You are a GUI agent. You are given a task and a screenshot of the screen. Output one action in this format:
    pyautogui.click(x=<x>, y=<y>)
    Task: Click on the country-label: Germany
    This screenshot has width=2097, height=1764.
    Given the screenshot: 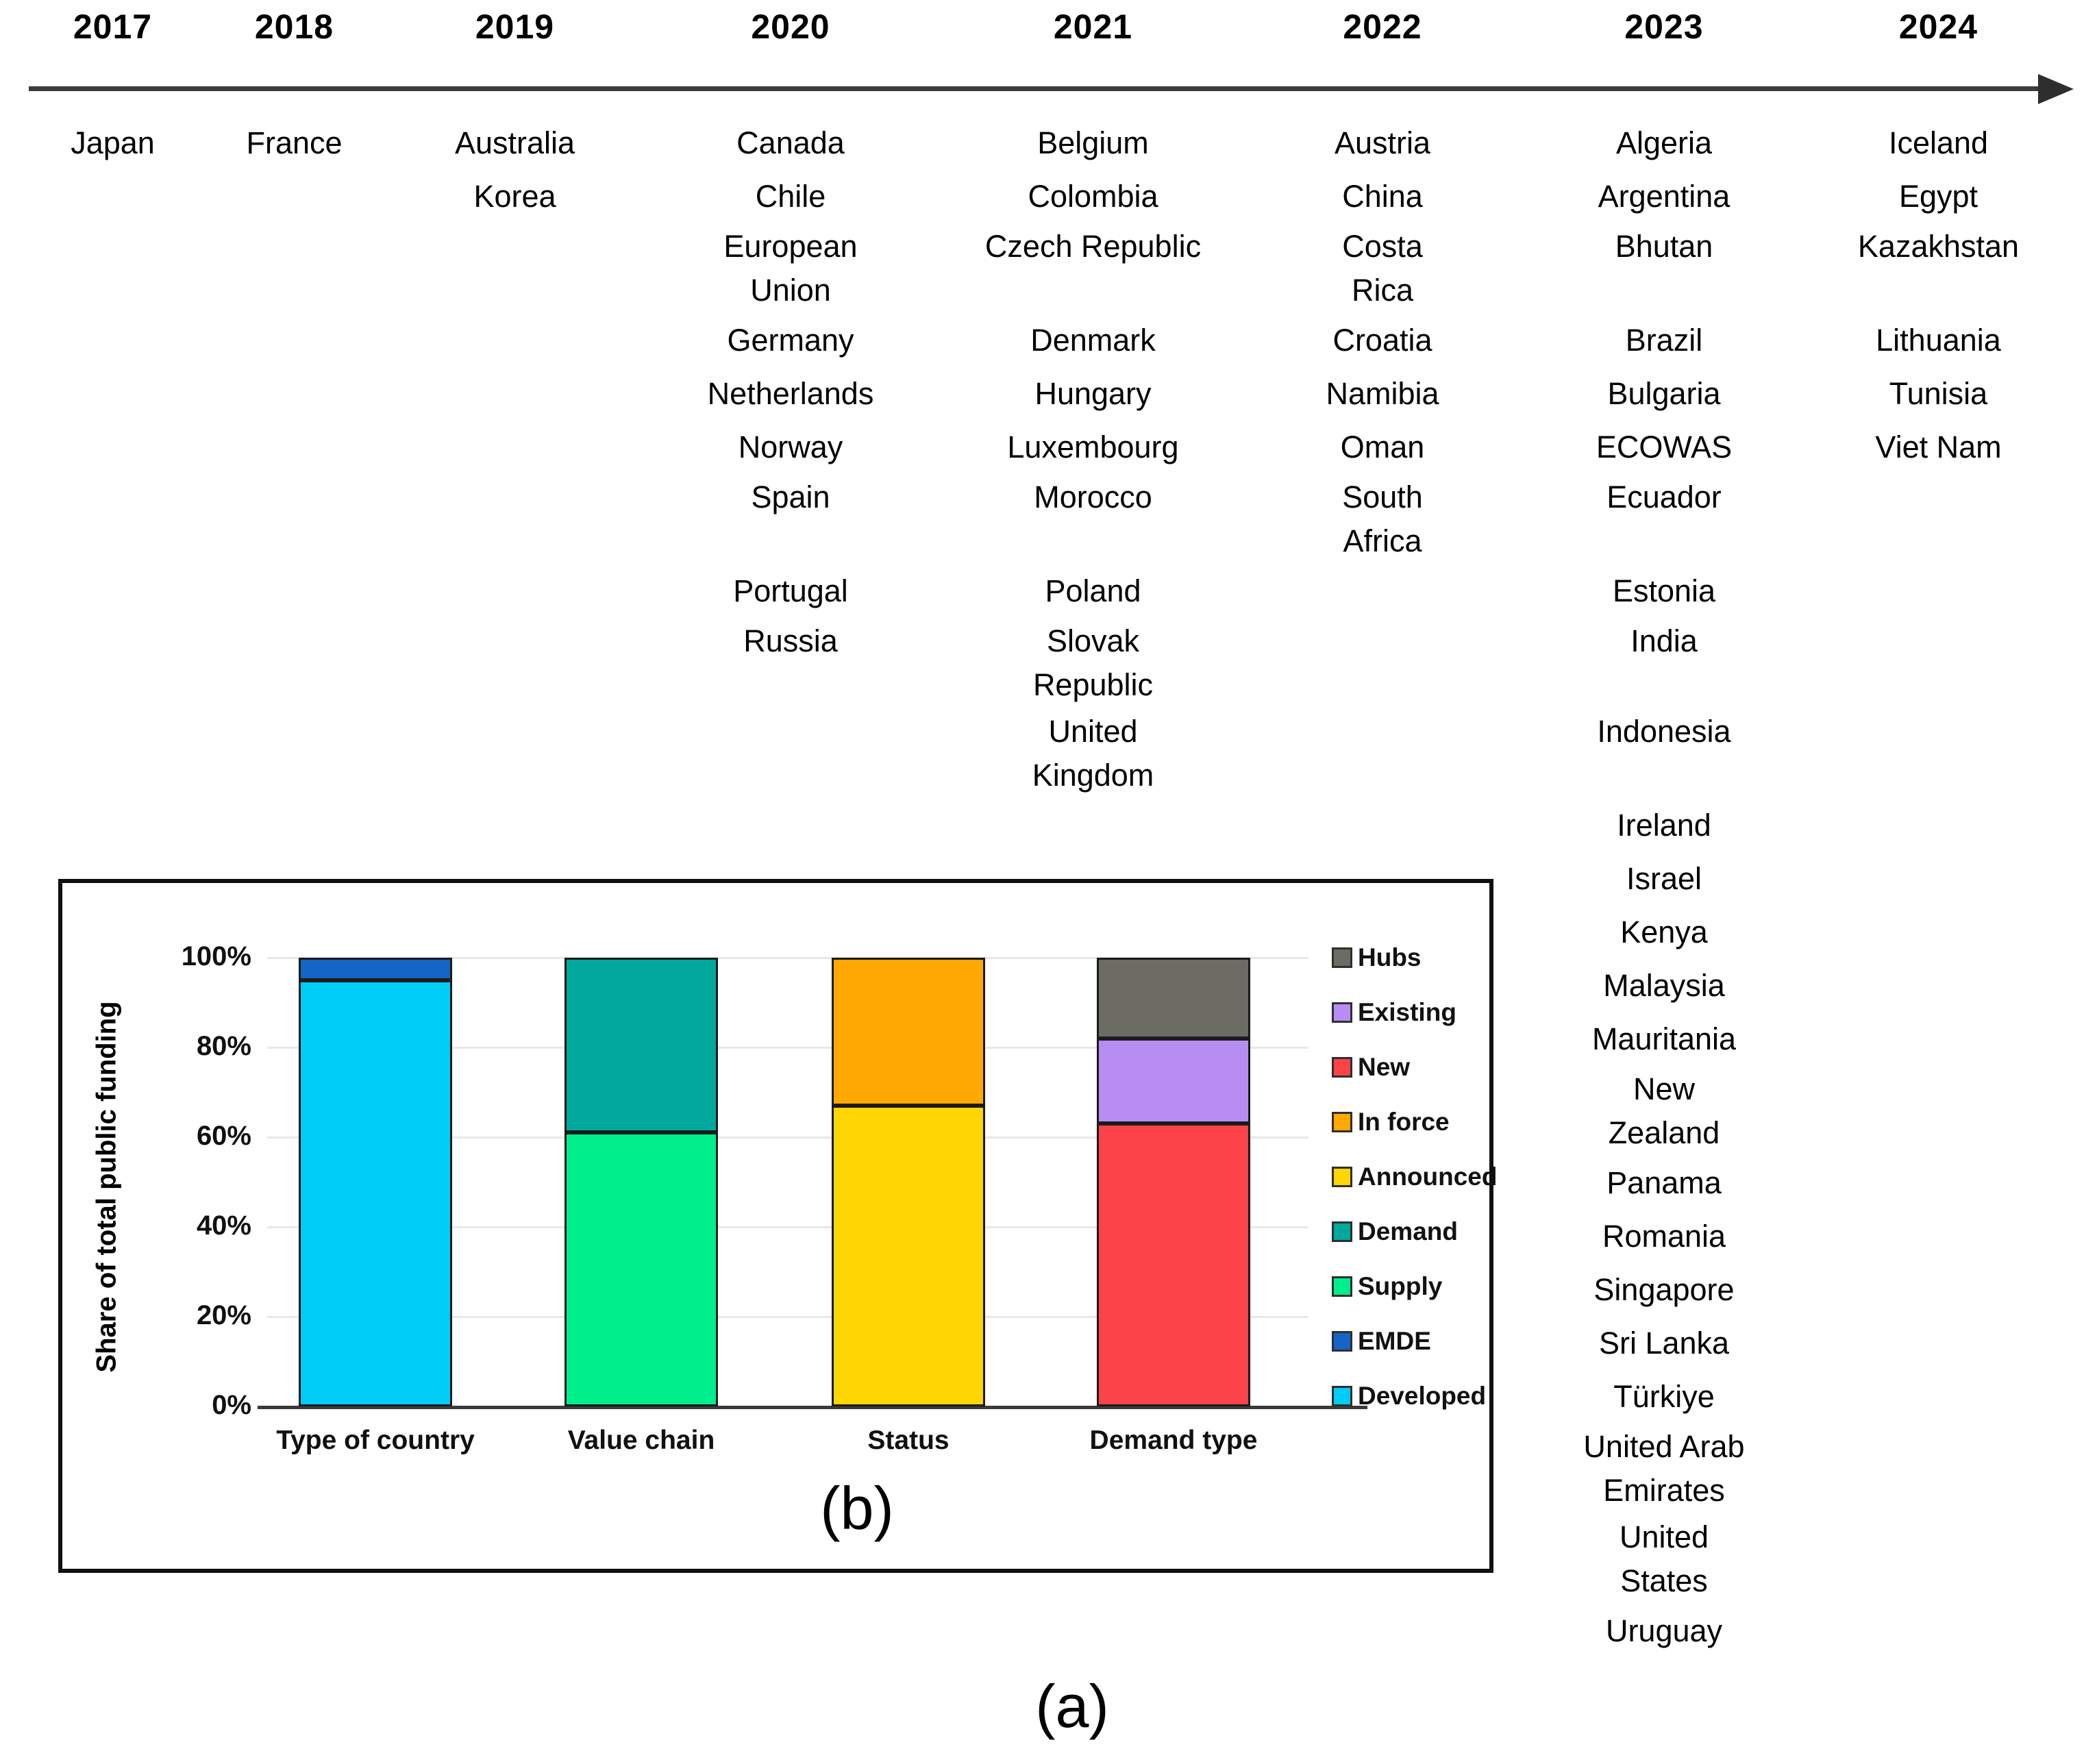 What is the action you would take?
    pyautogui.click(x=790, y=341)
    